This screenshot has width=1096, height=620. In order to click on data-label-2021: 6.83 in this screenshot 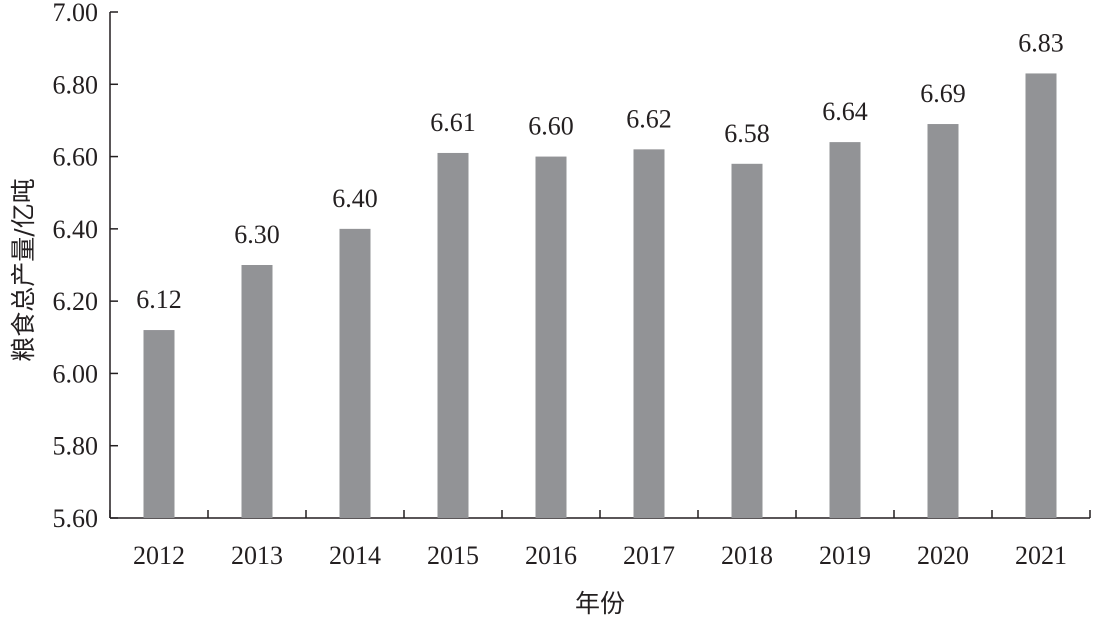, I will do `click(1041, 42)`.